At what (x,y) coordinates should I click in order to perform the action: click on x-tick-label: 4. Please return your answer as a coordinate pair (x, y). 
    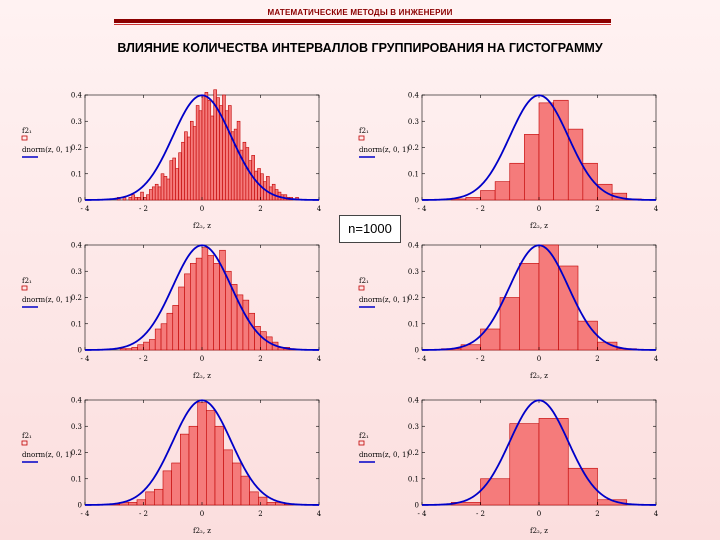
    Looking at the image, I should click on (319, 359).